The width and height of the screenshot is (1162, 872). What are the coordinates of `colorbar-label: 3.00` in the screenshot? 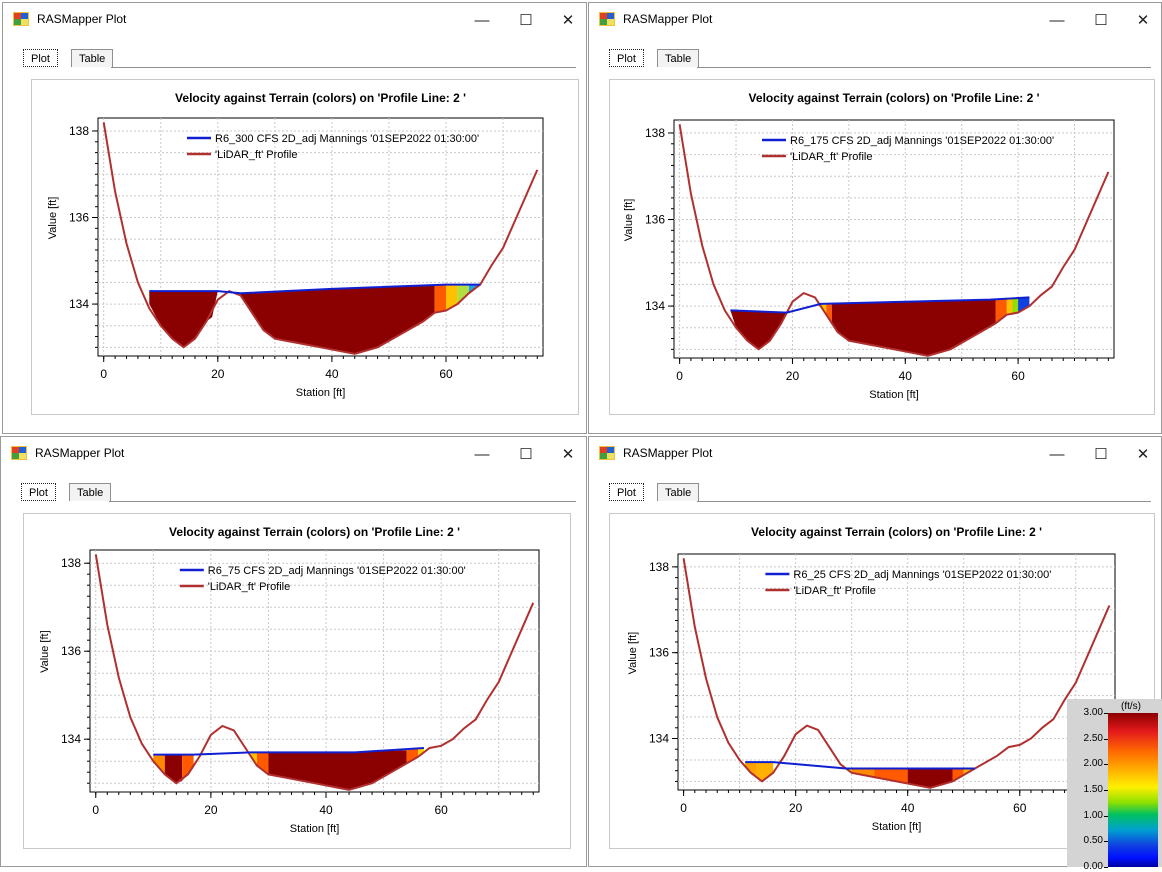 It's located at (1093, 712).